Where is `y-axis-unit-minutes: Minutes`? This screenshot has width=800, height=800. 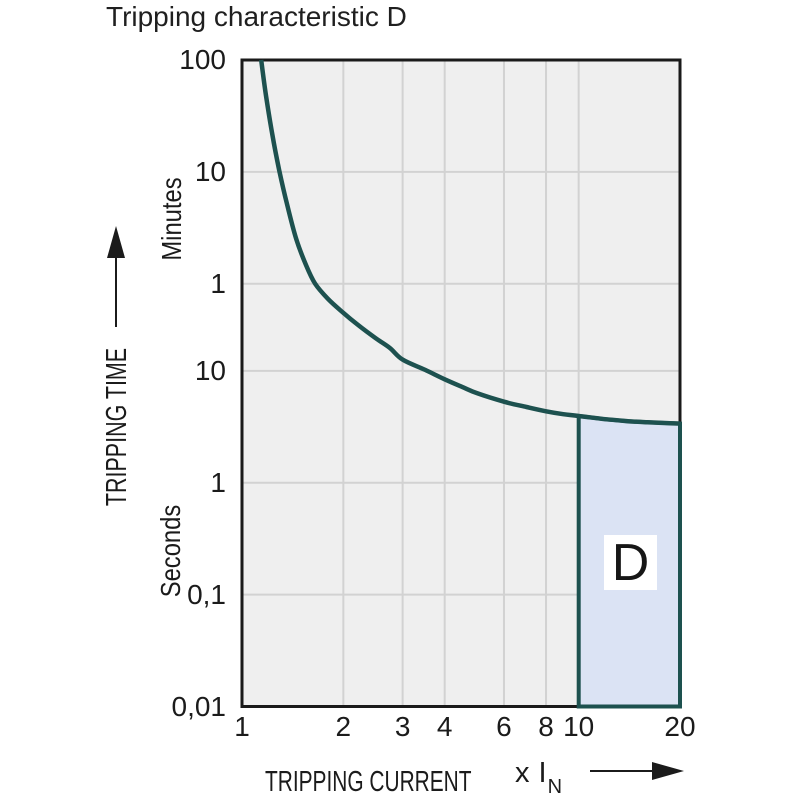 y-axis-unit-minutes: Minutes is located at coordinates (171, 219).